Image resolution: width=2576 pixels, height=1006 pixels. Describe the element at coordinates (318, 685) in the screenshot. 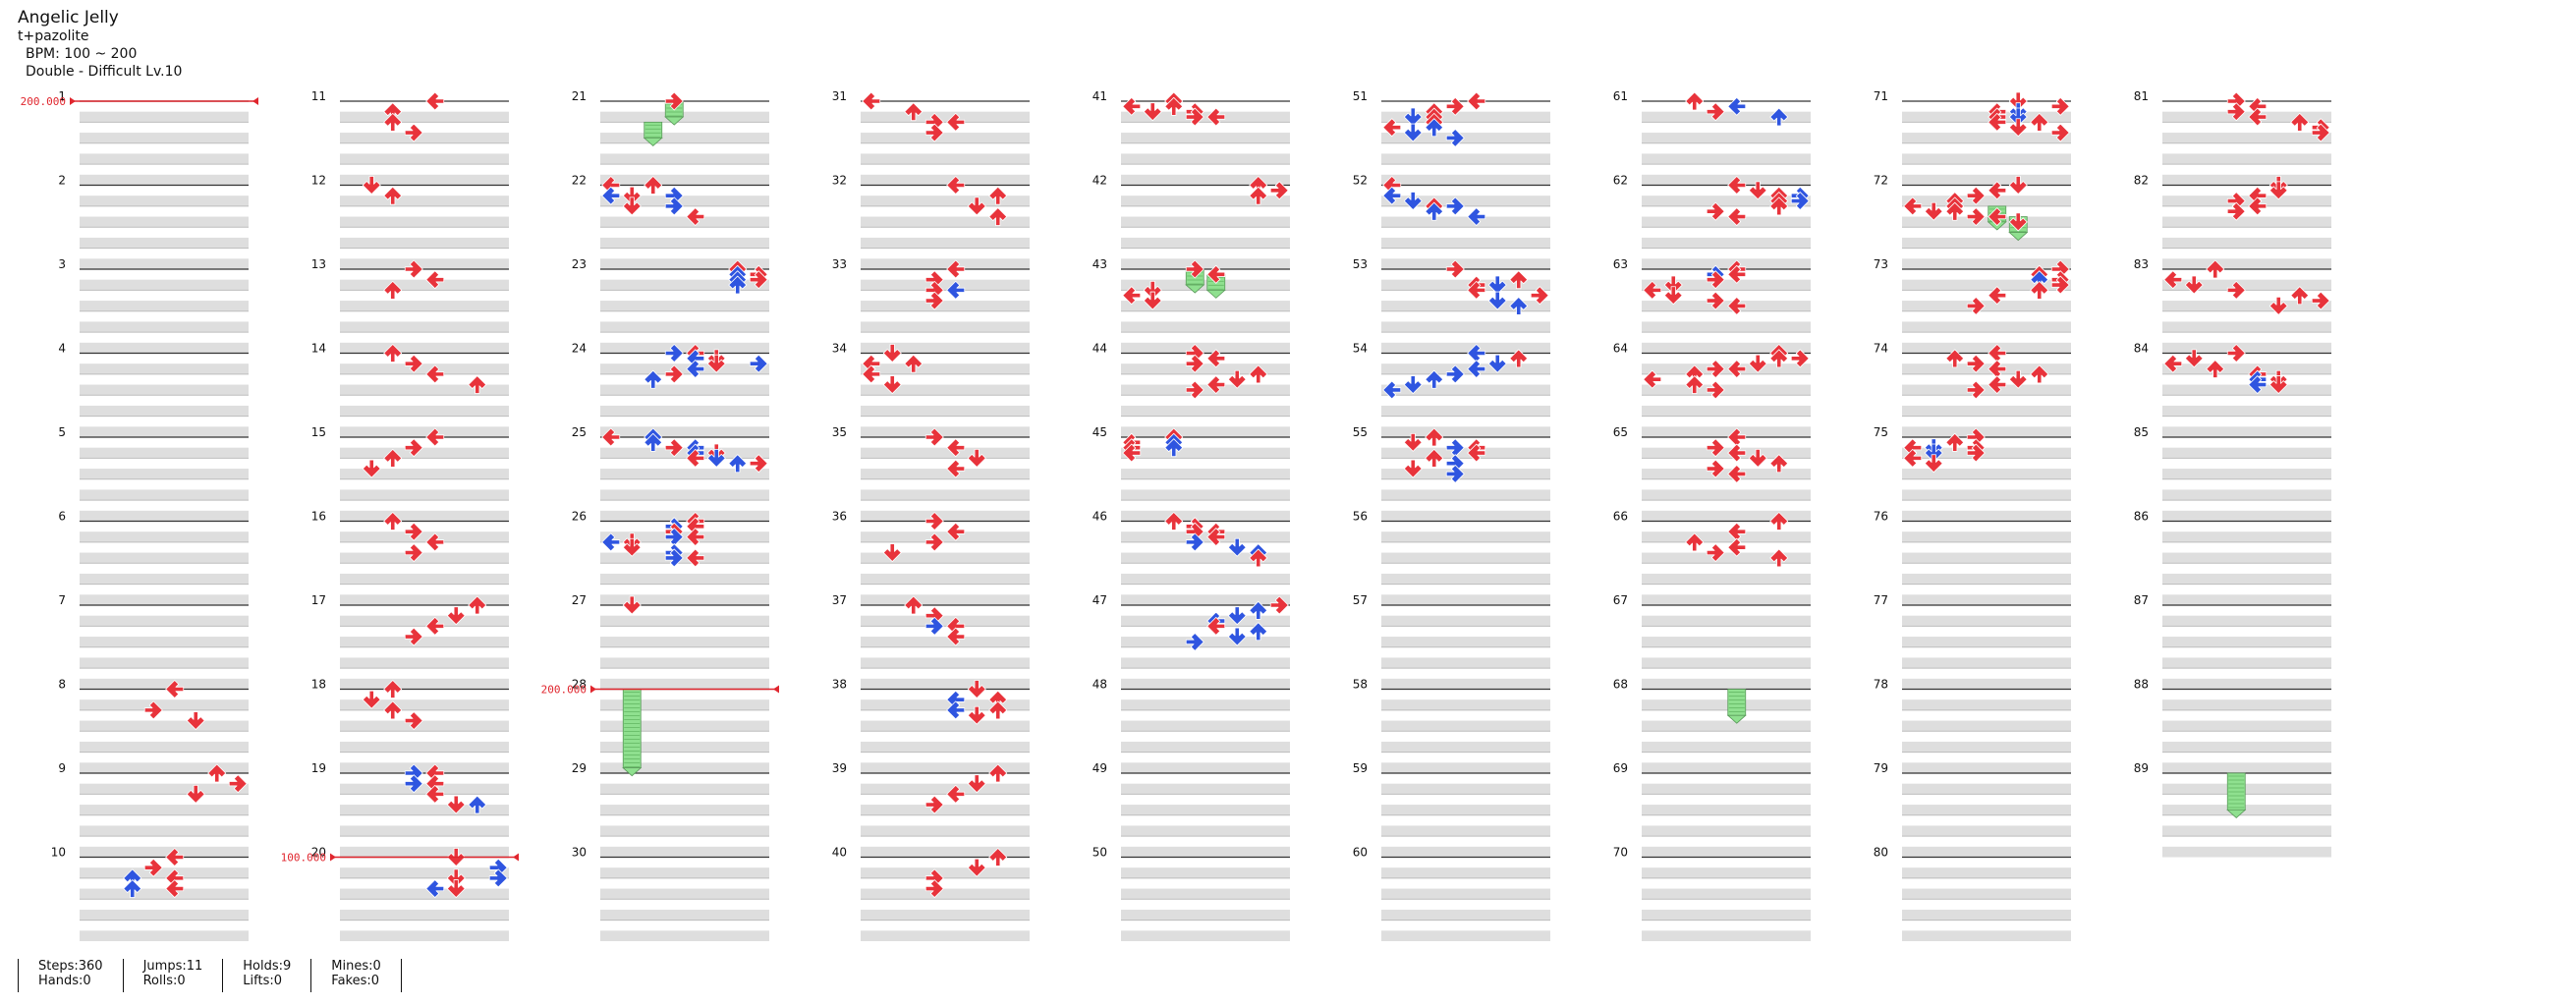

I see `measure-number: 18` at that location.